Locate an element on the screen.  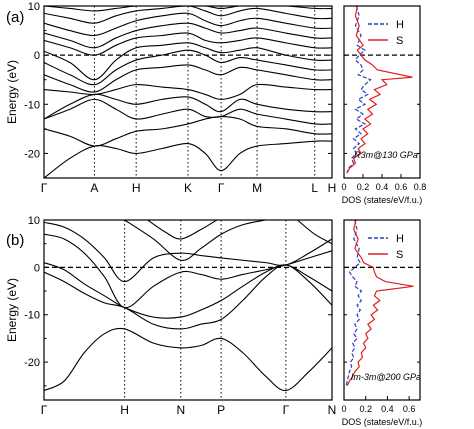
k-point-label: P is located at coordinates (221, 410).